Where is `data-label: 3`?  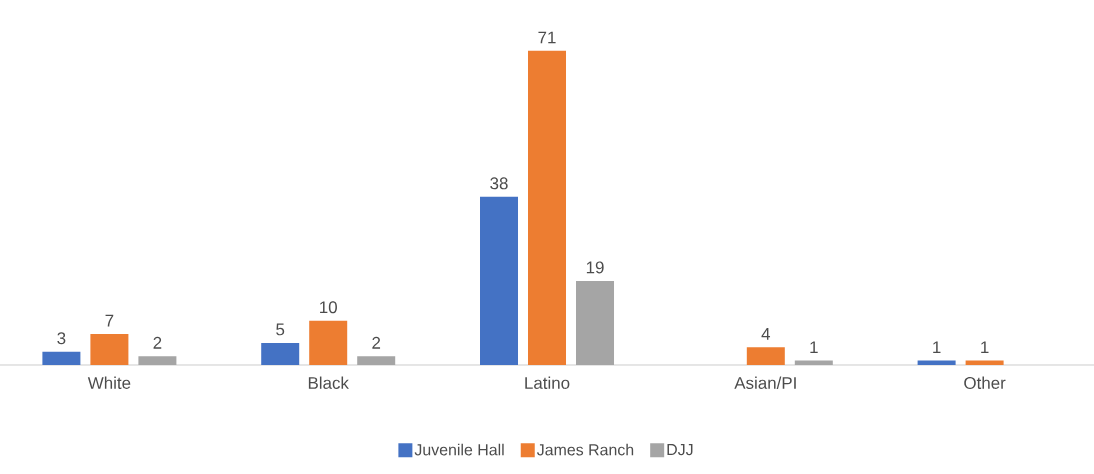
data-label: 3 is located at coordinates (61, 338).